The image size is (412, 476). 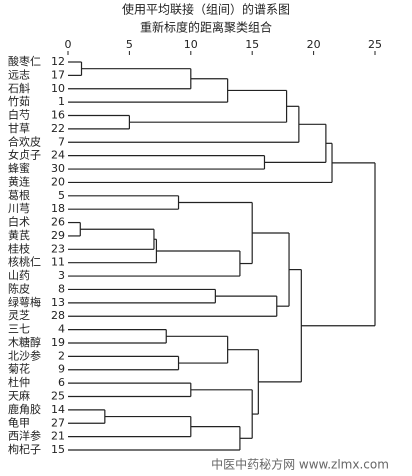 What do you see at coordinates (19, 128) in the screenshot?
I see `leaf-label: 甘草` at bounding box center [19, 128].